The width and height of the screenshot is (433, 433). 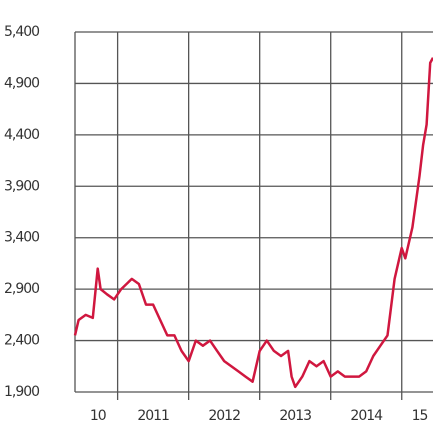 I want to click on y-tick-label: 3,400, so click(x=21, y=238).